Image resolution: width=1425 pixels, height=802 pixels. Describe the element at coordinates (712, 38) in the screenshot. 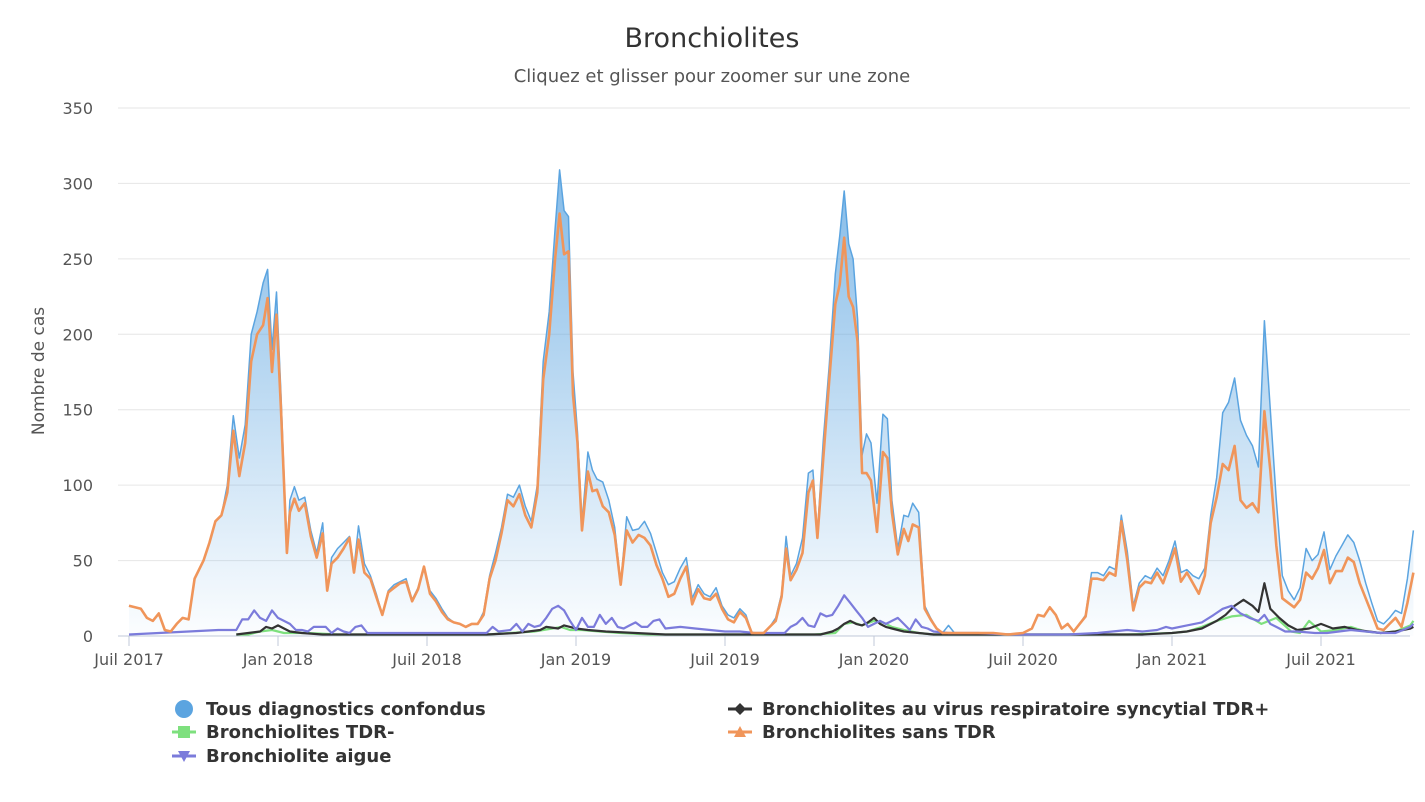

I see `chart-title: Bronchiolites` at that location.